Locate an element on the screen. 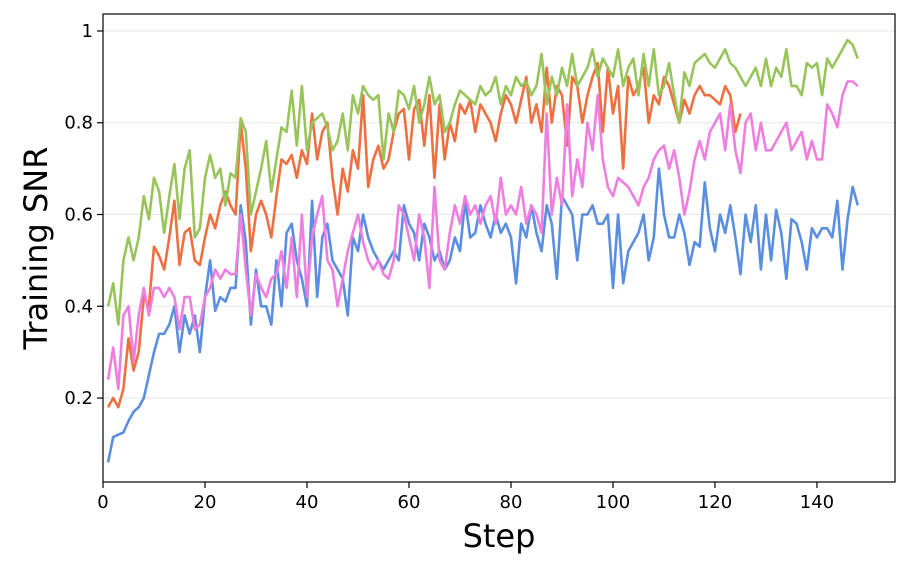 The width and height of the screenshot is (913, 571). x-tick-label: 120 is located at coordinates (715, 502).